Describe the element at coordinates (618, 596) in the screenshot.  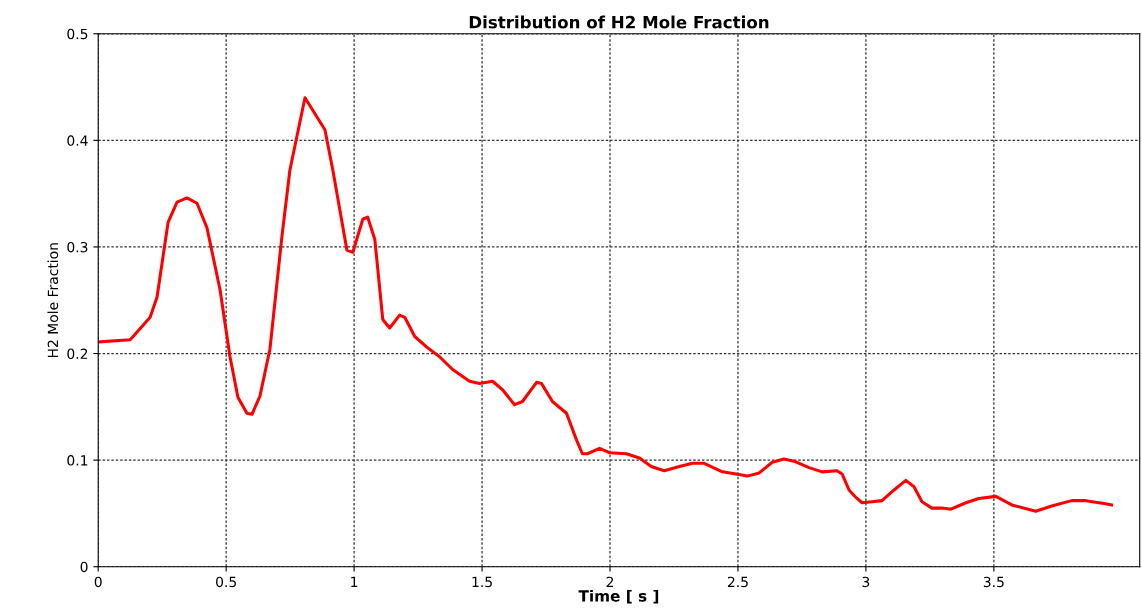
I see `x-axis-title: Time [ s ]` at that location.